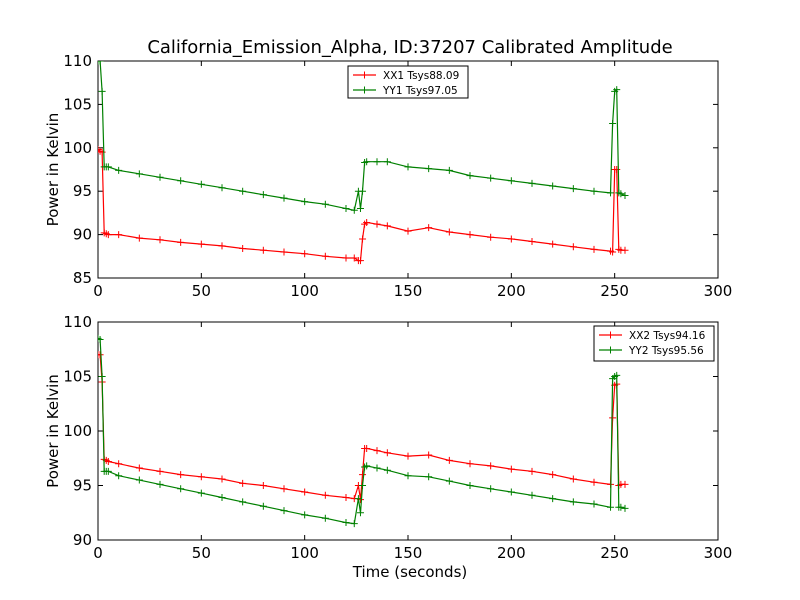  What do you see at coordinates (718, 553) in the screenshot?
I see `x-tick-label: 300` at bounding box center [718, 553].